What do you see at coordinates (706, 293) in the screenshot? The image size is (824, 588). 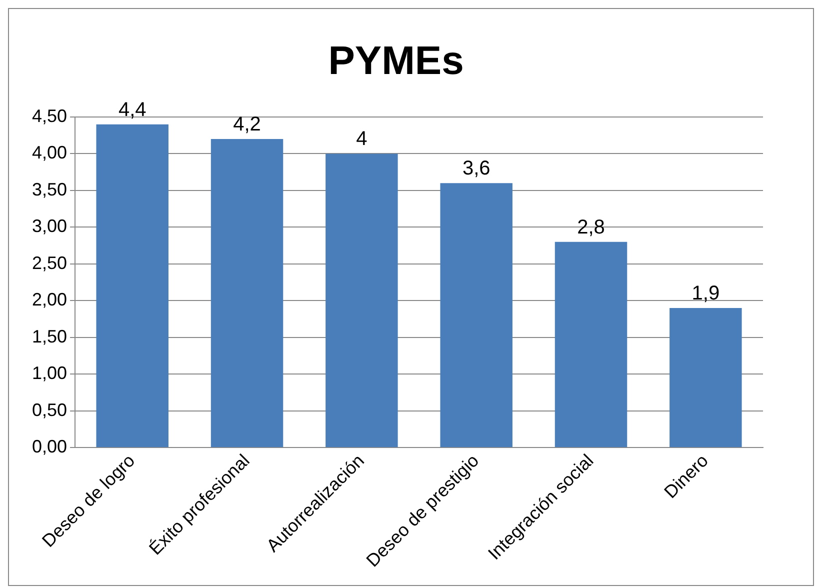 I see `data-label: 1,9` at bounding box center [706, 293].